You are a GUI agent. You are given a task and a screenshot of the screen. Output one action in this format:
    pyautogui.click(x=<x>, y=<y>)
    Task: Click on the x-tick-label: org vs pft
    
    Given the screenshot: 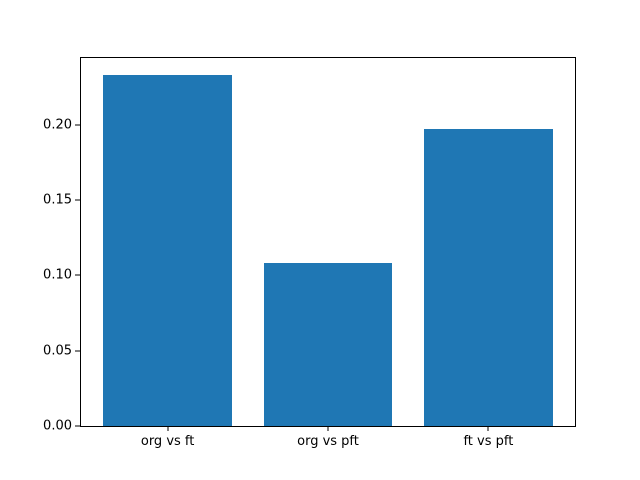 What is the action you would take?
    pyautogui.click(x=328, y=441)
    